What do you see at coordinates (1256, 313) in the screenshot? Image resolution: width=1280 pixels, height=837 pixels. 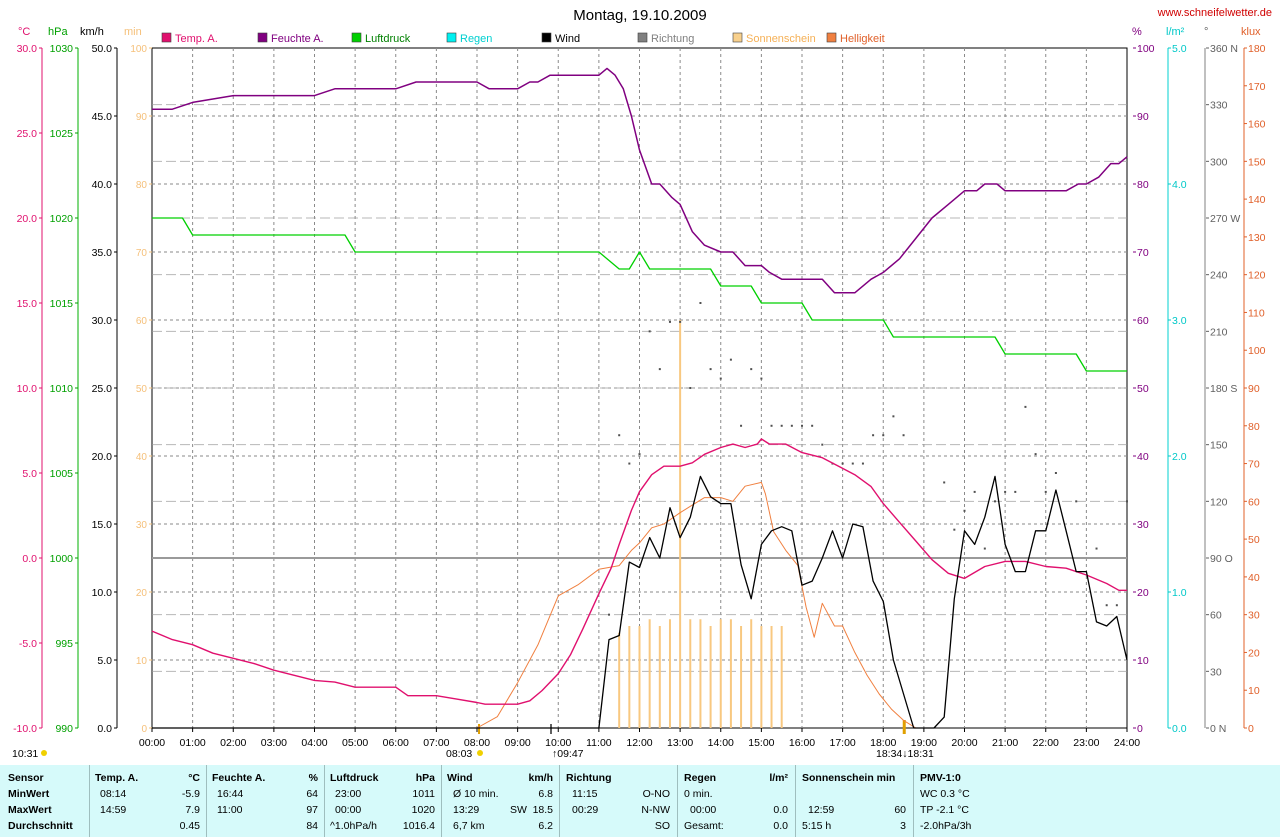 I see `lux-tick: 110` at bounding box center [1256, 313].